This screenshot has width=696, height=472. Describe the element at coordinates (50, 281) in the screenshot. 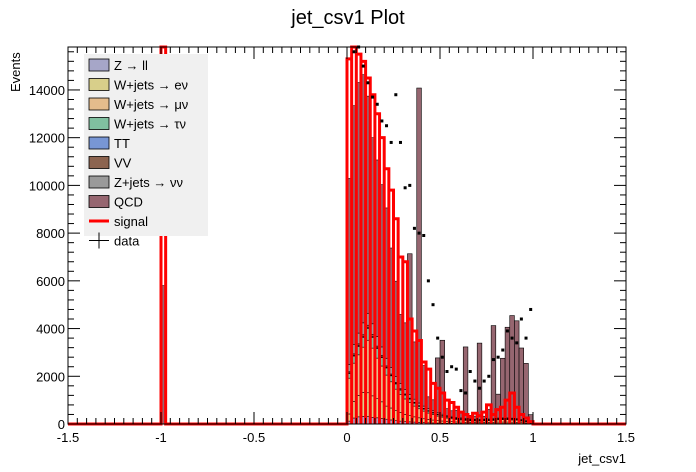

I see `y-tick-label: 6000` at that location.